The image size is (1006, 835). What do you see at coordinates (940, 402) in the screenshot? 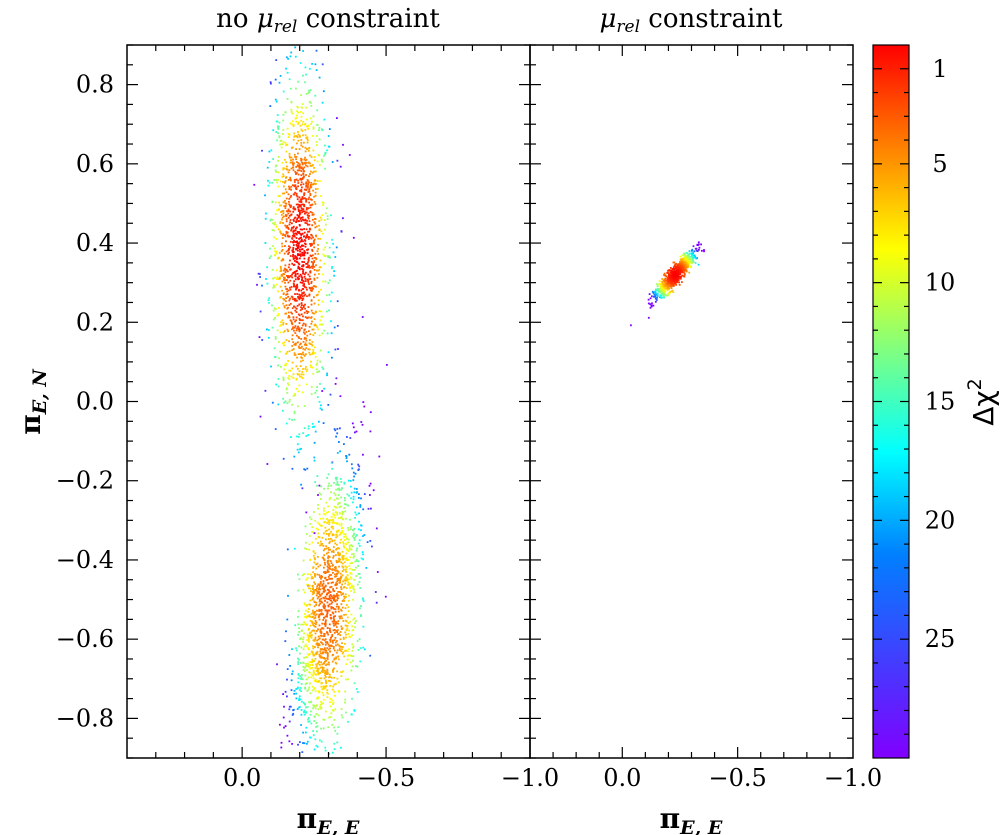
I see `colorbar-tick-label: 15` at bounding box center [940, 402].